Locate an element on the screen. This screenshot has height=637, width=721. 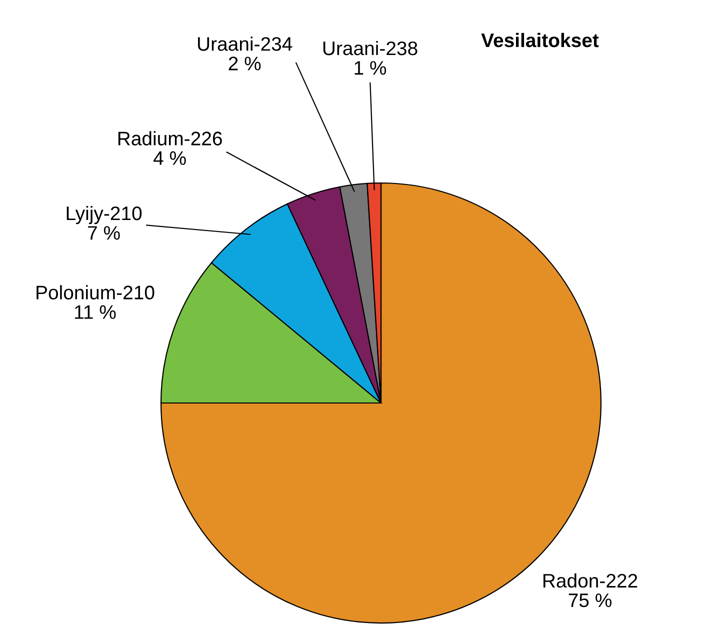
slice-label: Polonium-210 is located at coordinates (95, 292).